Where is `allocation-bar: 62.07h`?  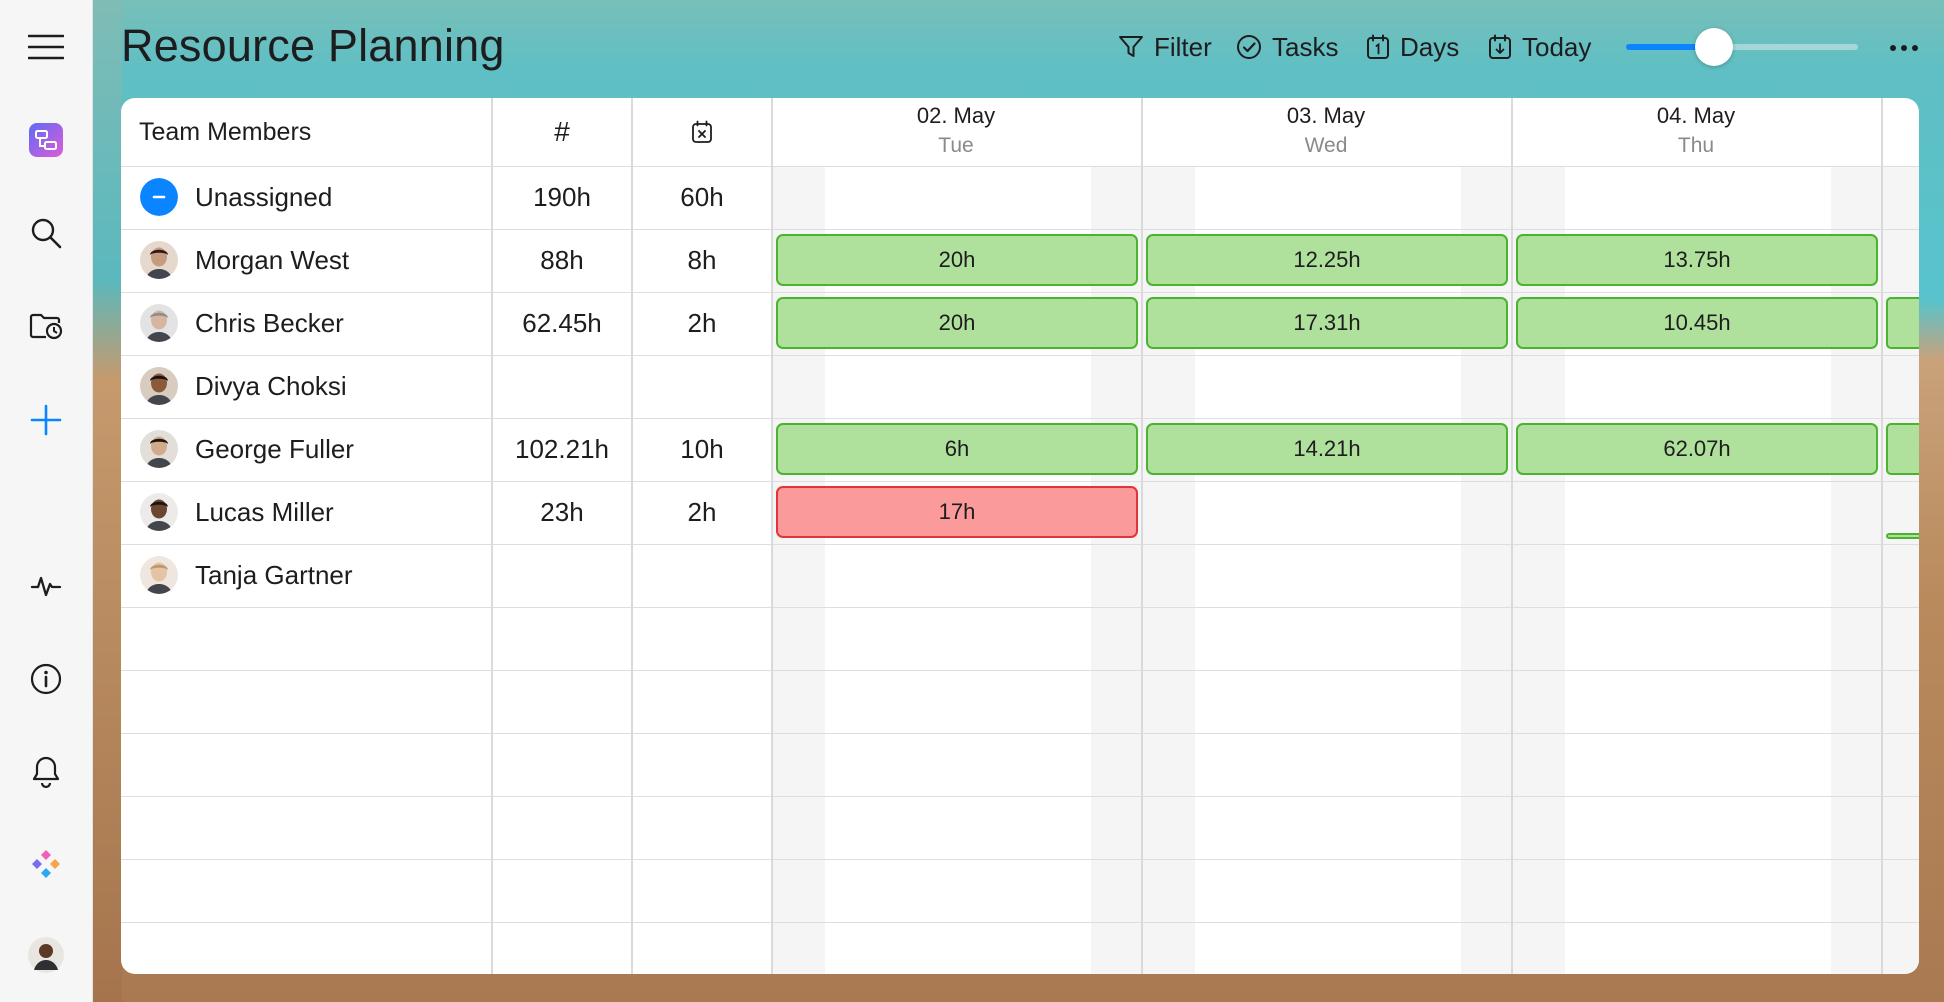
allocation-bar: 62.07h is located at coordinates (1697, 449).